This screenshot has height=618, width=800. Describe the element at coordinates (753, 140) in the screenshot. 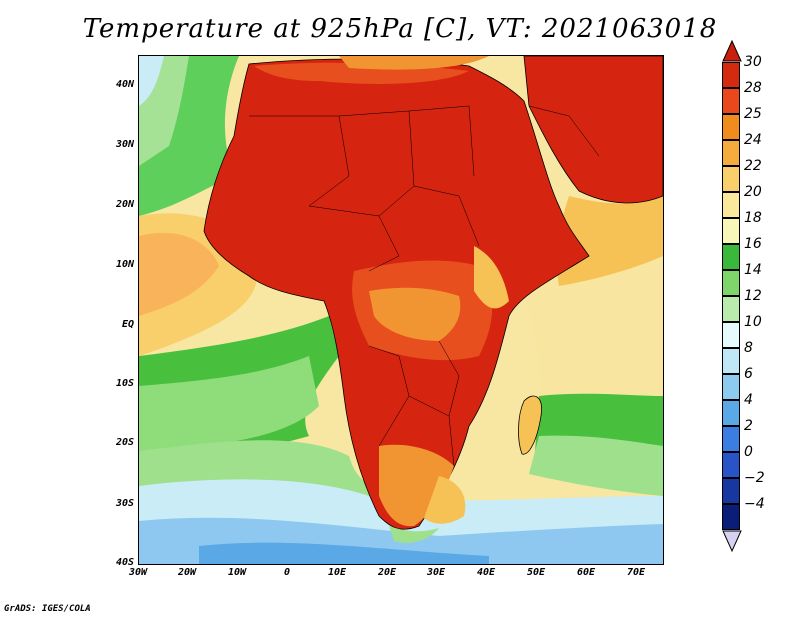

I see `colorbar-label: 24` at that location.